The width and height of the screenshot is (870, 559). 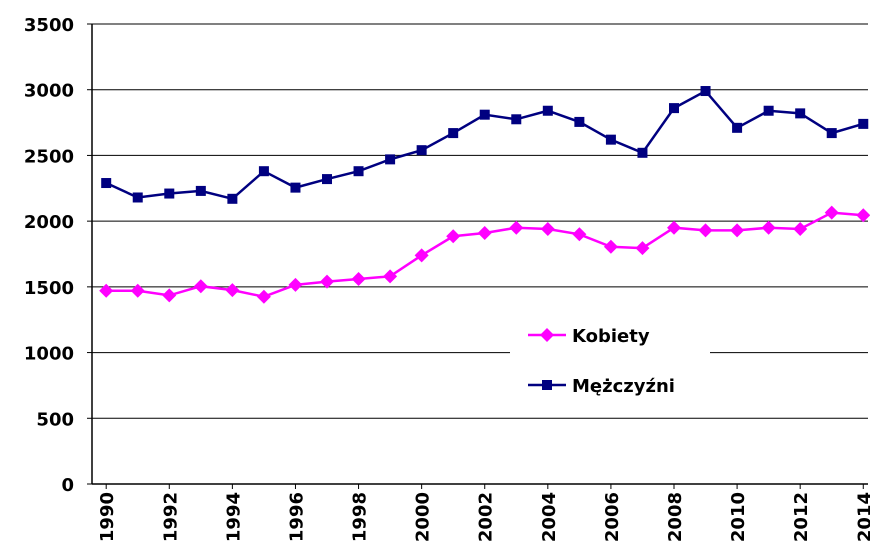 What do you see at coordinates (49, 354) in the screenshot?
I see `y-tick-label: 1000` at bounding box center [49, 354].